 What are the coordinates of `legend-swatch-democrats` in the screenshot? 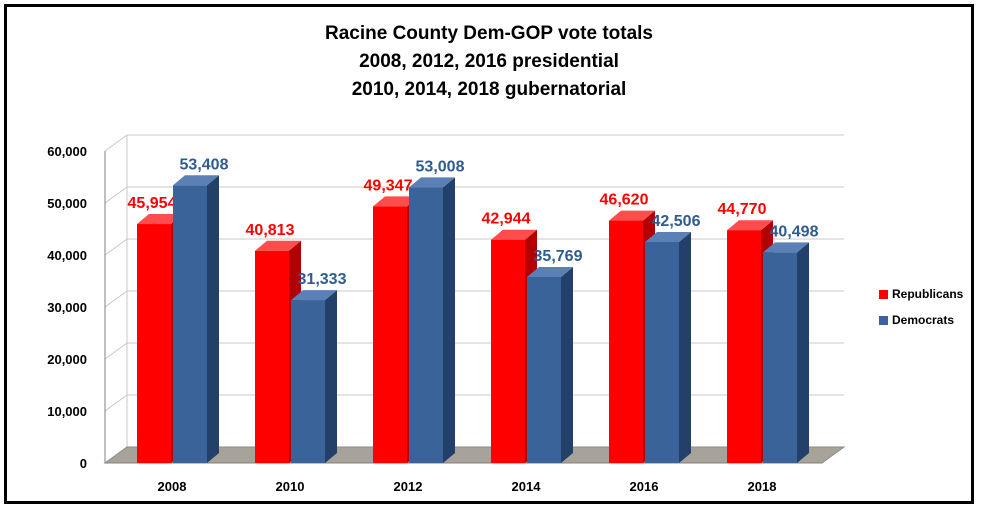 It's located at (883, 320).